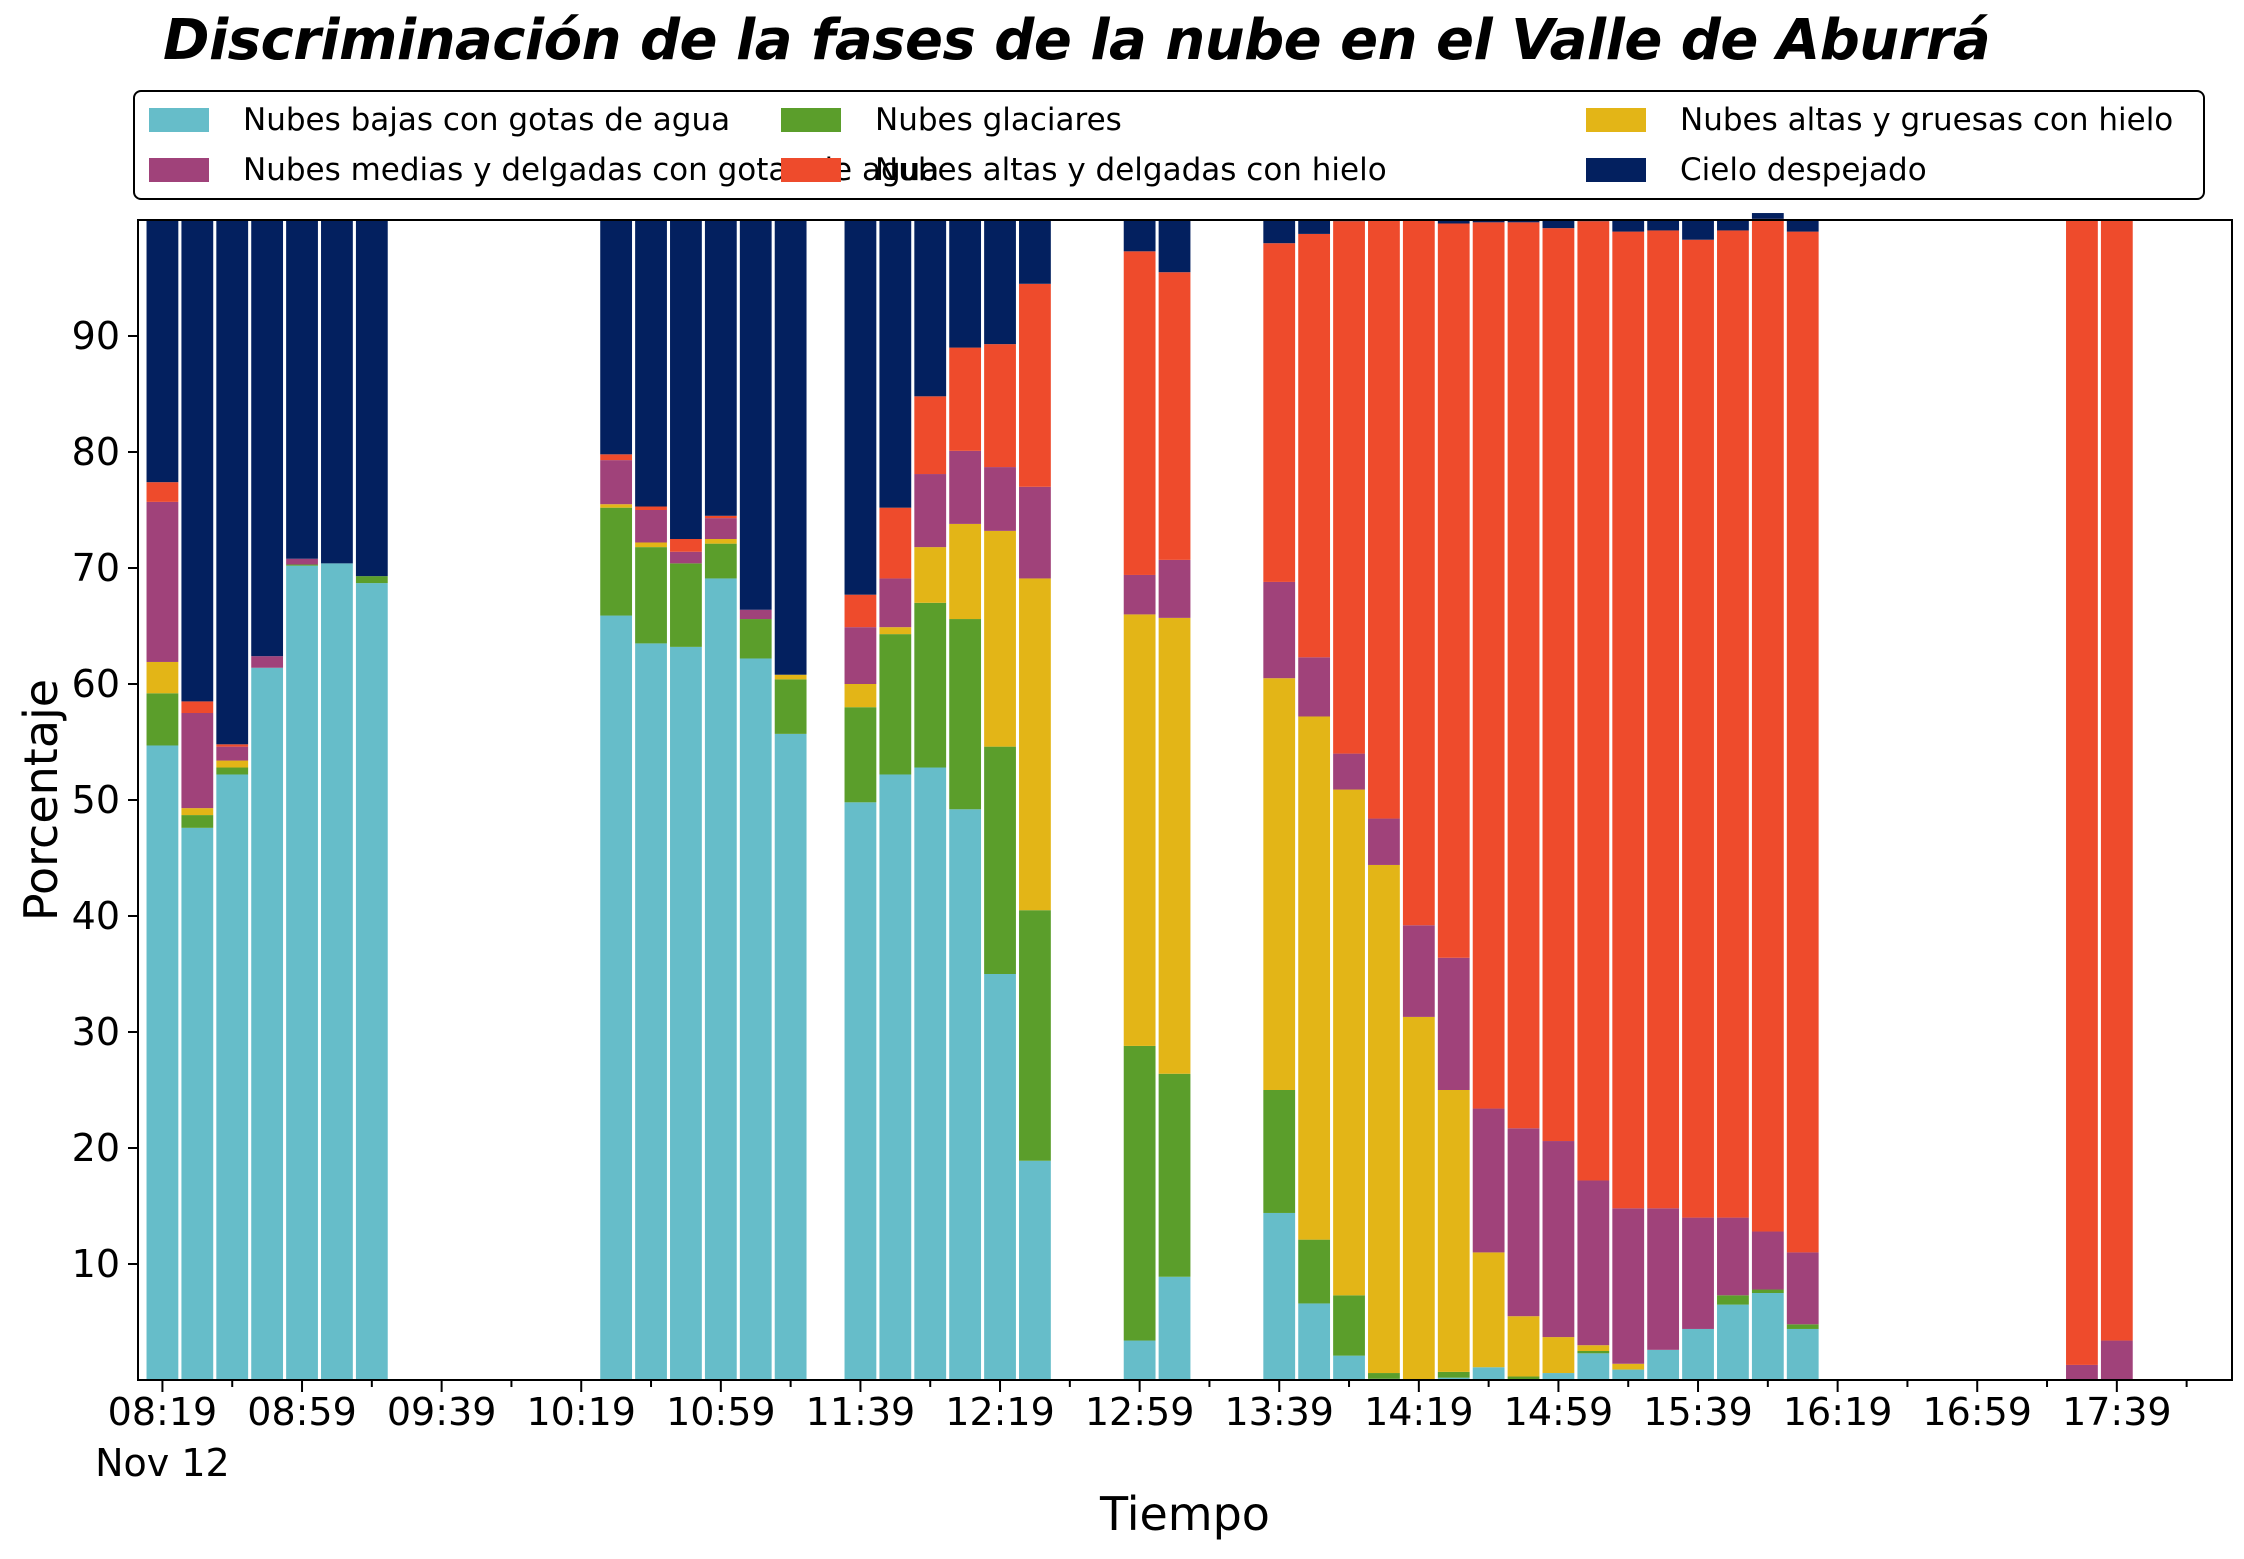 The height and width of the screenshot is (1559, 2244). I want to click on legend-label: Cielo despejado, so click(1803, 170).